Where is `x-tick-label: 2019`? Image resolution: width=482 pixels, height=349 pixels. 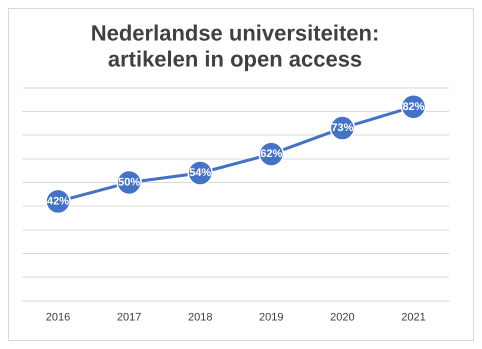
x-tick-label: 2019 is located at coordinates (271, 317).